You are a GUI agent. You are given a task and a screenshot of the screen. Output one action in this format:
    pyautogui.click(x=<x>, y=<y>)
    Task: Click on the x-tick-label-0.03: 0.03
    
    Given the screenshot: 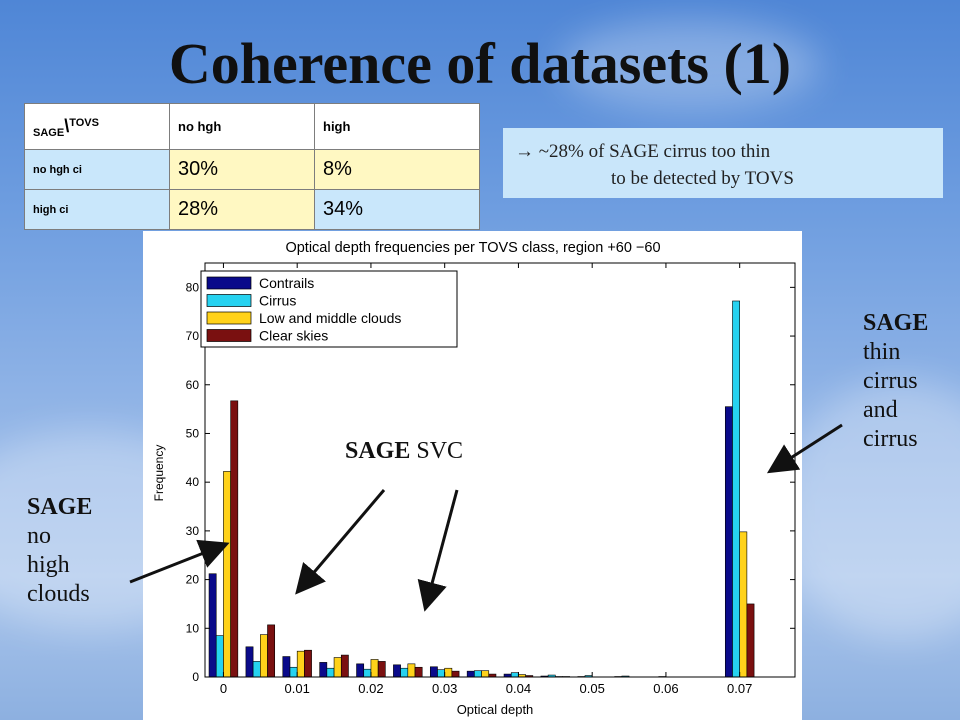 What is the action you would take?
    pyautogui.click(x=444, y=688)
    